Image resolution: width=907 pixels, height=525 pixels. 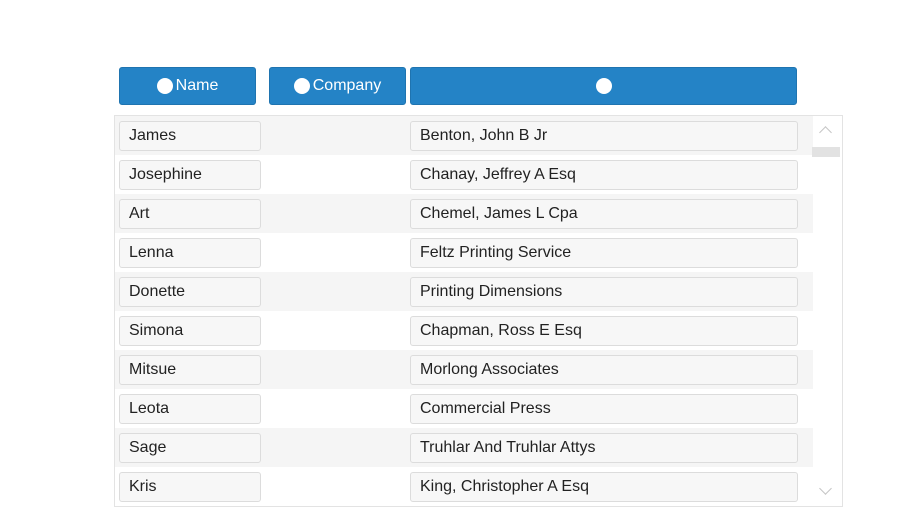 I want to click on table-row: Sage Truhlar And Truhlar Attys, so click(x=464, y=447).